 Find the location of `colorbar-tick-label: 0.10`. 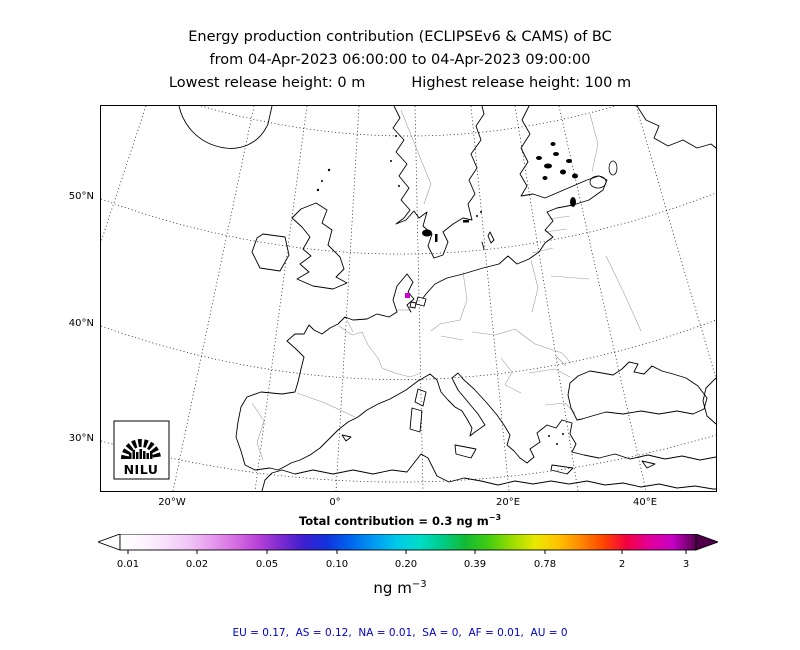

colorbar-tick-label: 0.10 is located at coordinates (337, 564).